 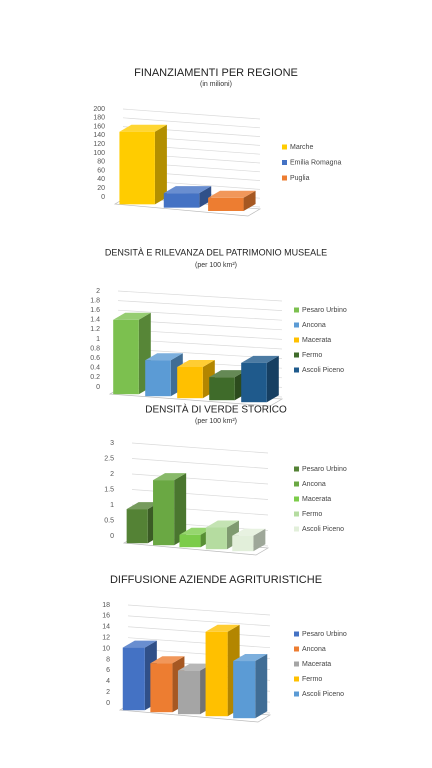 What do you see at coordinates (216, 84) in the screenshot?
I see `chart-subtitle: (in milioni)` at bounding box center [216, 84].